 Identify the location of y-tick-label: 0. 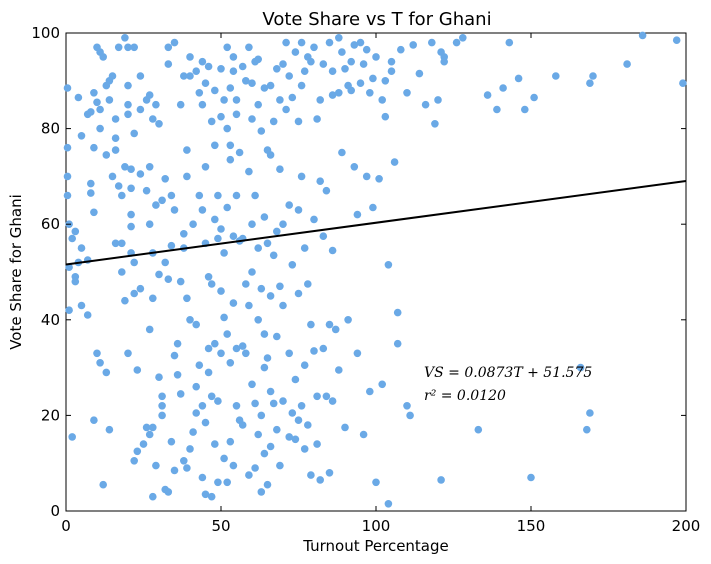
(55, 511).